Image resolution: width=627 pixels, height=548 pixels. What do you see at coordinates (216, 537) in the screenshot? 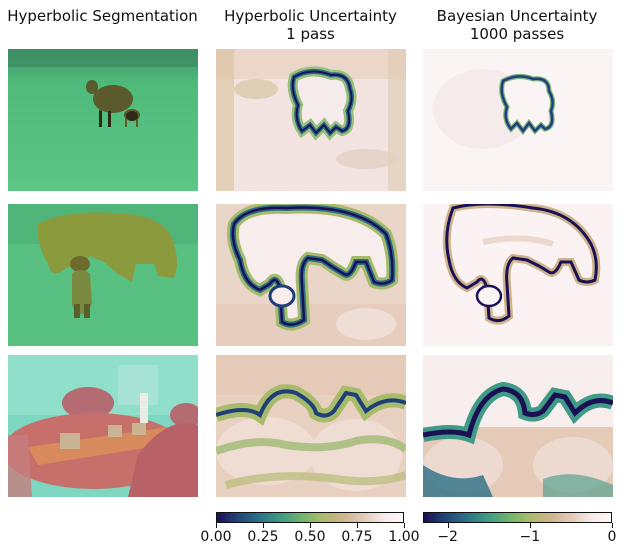
I see `hyperbolic-colorbar-tick-label: 0.00` at bounding box center [216, 537].